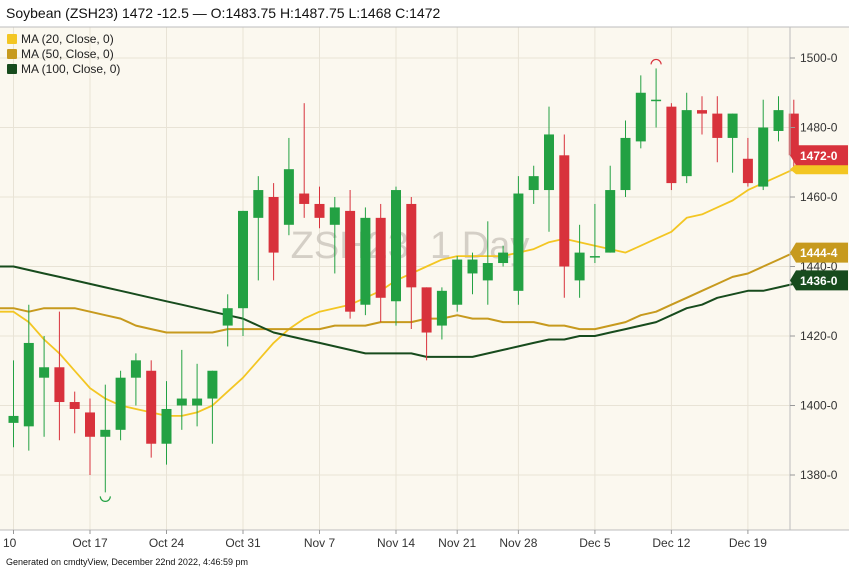  I want to click on legend-item-ma20: MA (20, Close, 0), so click(63, 38).